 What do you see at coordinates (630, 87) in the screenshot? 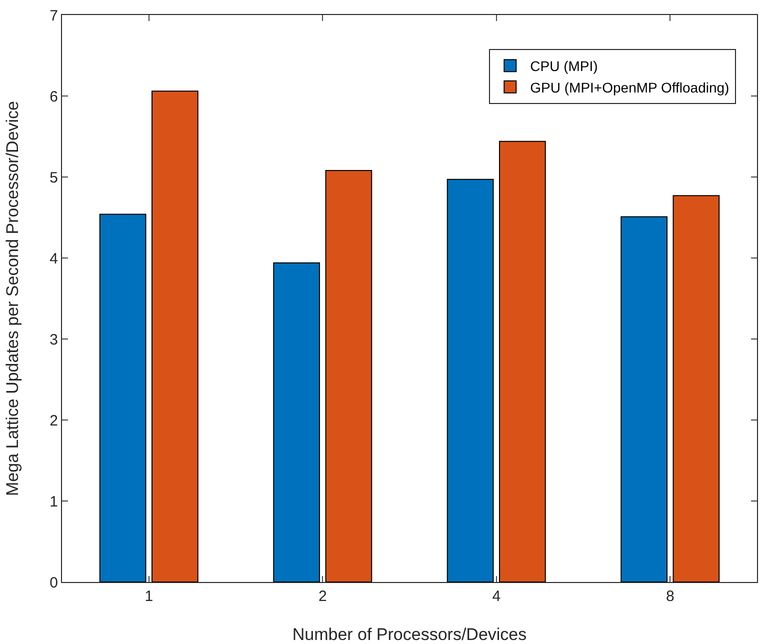
I see `legend-label: GPU (MPI+OpenMP Offloading)` at bounding box center [630, 87].